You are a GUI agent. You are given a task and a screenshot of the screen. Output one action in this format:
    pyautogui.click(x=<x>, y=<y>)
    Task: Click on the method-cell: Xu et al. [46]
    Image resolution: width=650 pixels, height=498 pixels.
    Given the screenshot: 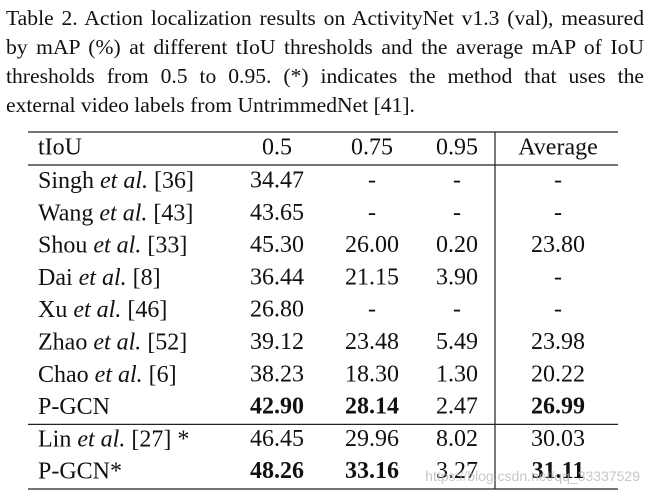 What is the action you would take?
    pyautogui.click(x=102, y=310)
    